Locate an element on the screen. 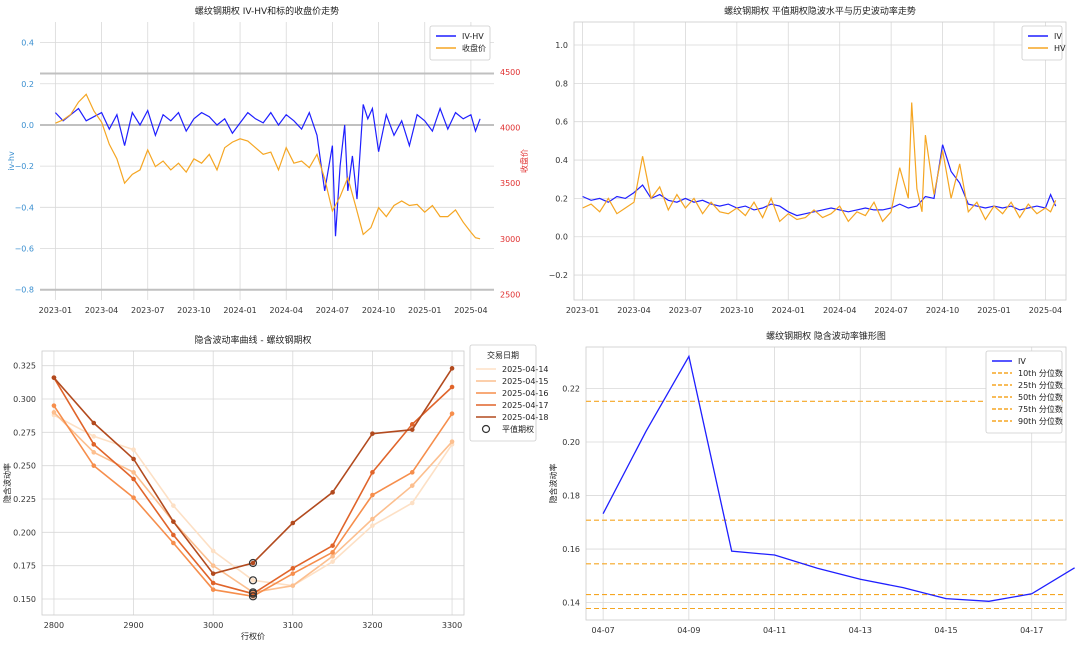 The width and height of the screenshot is (1080, 646). series-line-hv is located at coordinates (819, 162).